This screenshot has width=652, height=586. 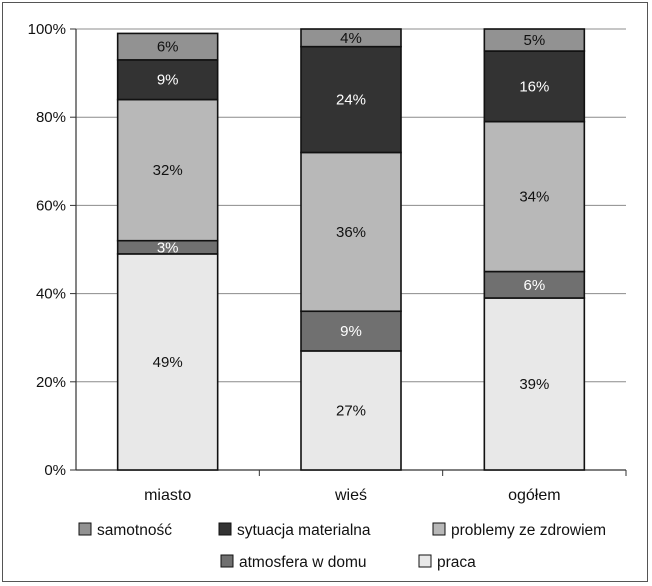 I want to click on legend-label: atmosfera w domu, so click(x=303, y=562).